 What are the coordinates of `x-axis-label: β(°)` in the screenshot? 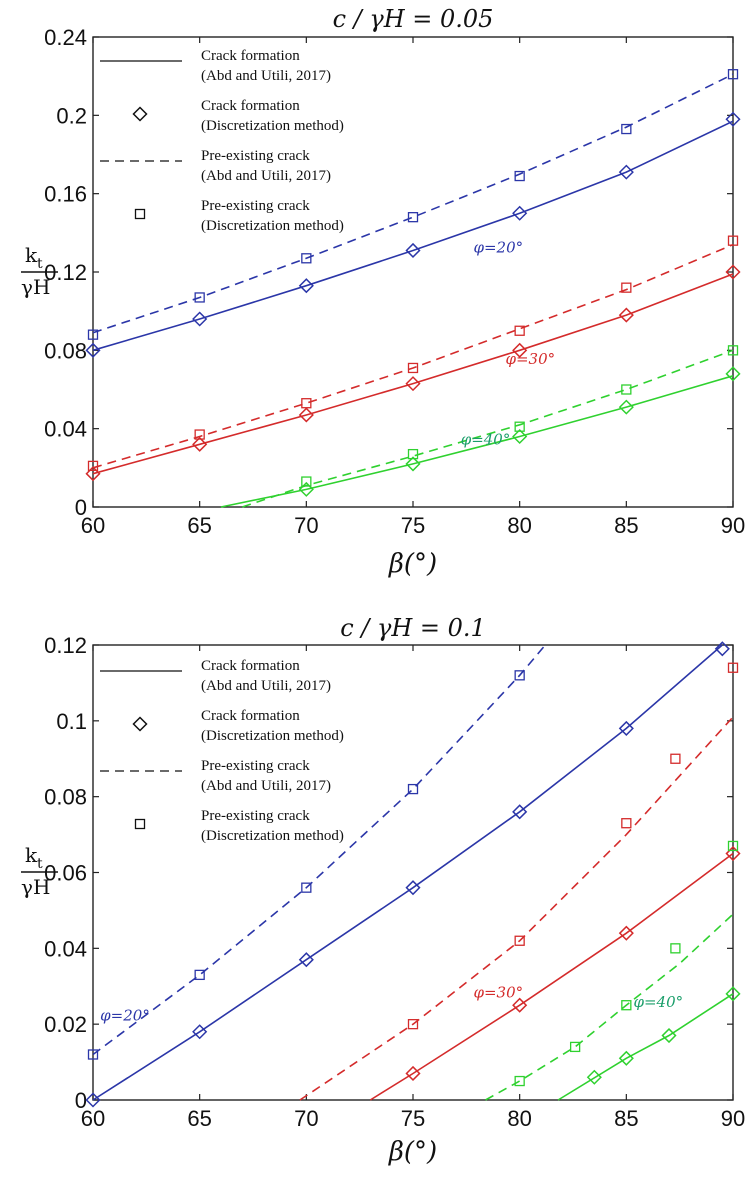 It's located at (412, 1152).